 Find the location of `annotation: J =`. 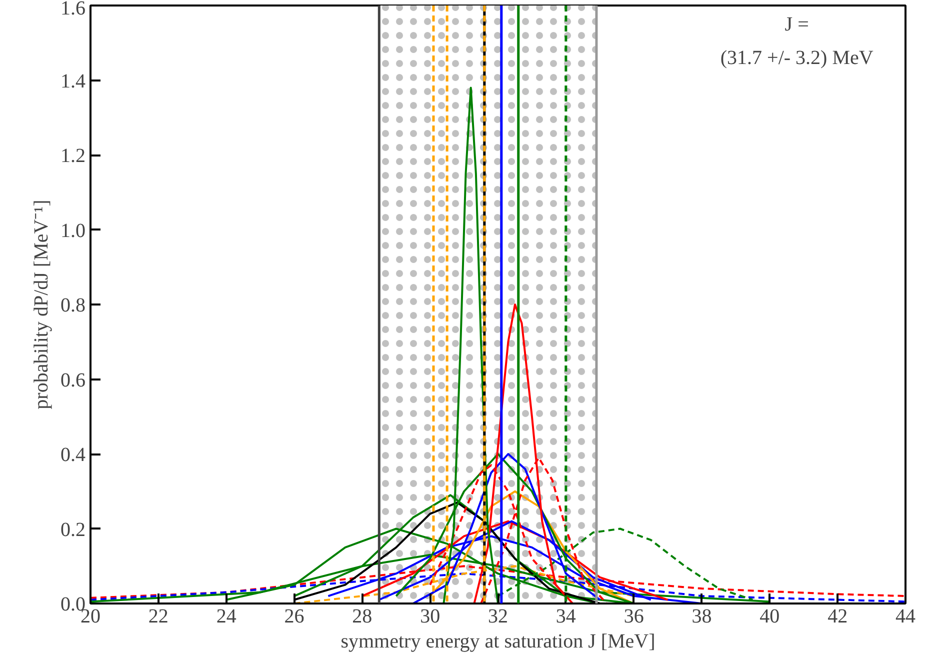

annotation: J = is located at coordinates (796, 24).